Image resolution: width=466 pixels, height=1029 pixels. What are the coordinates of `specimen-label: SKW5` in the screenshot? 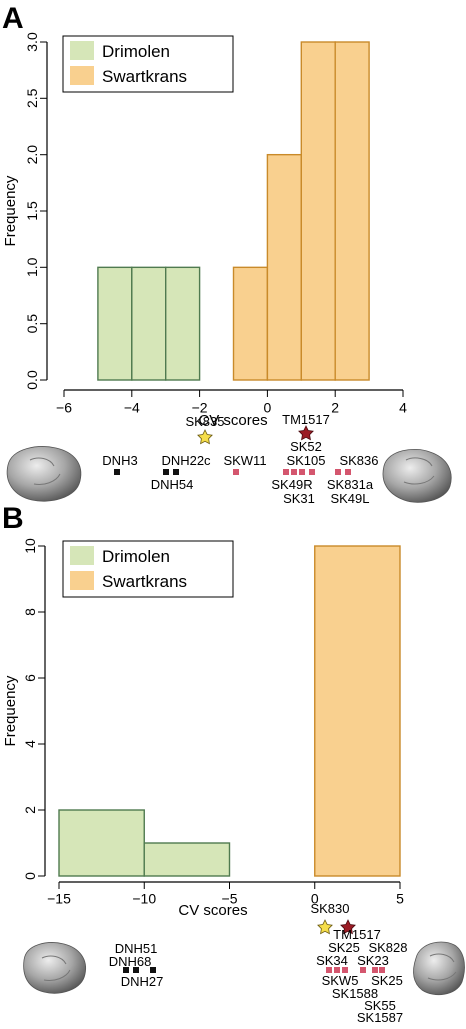 It's located at (340, 980).